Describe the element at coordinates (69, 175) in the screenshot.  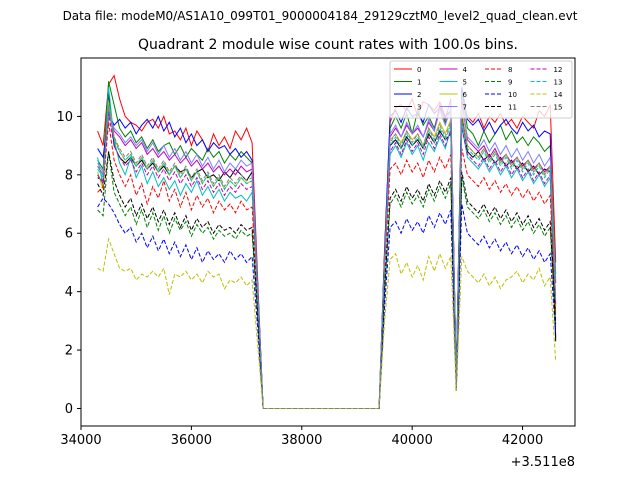
I see `y-tick-label: 8` at that location.